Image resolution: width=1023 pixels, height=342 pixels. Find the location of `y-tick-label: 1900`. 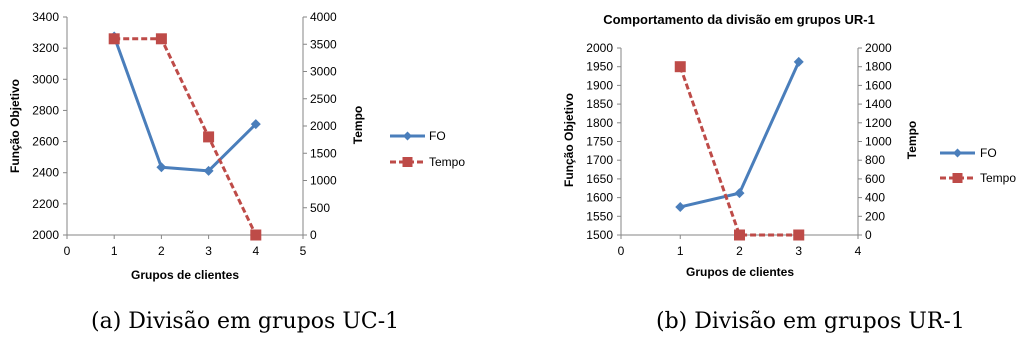

y-tick-label: 1900 is located at coordinates (599, 85).